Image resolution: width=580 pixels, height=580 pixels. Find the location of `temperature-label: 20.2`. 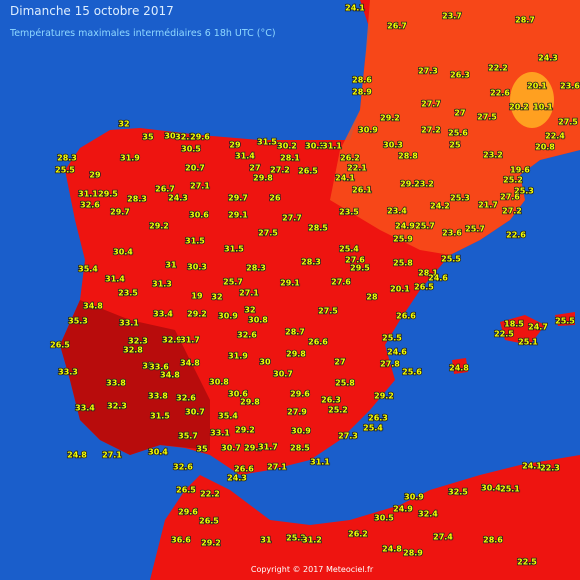

temperature-label: 20.2 is located at coordinates (519, 107).